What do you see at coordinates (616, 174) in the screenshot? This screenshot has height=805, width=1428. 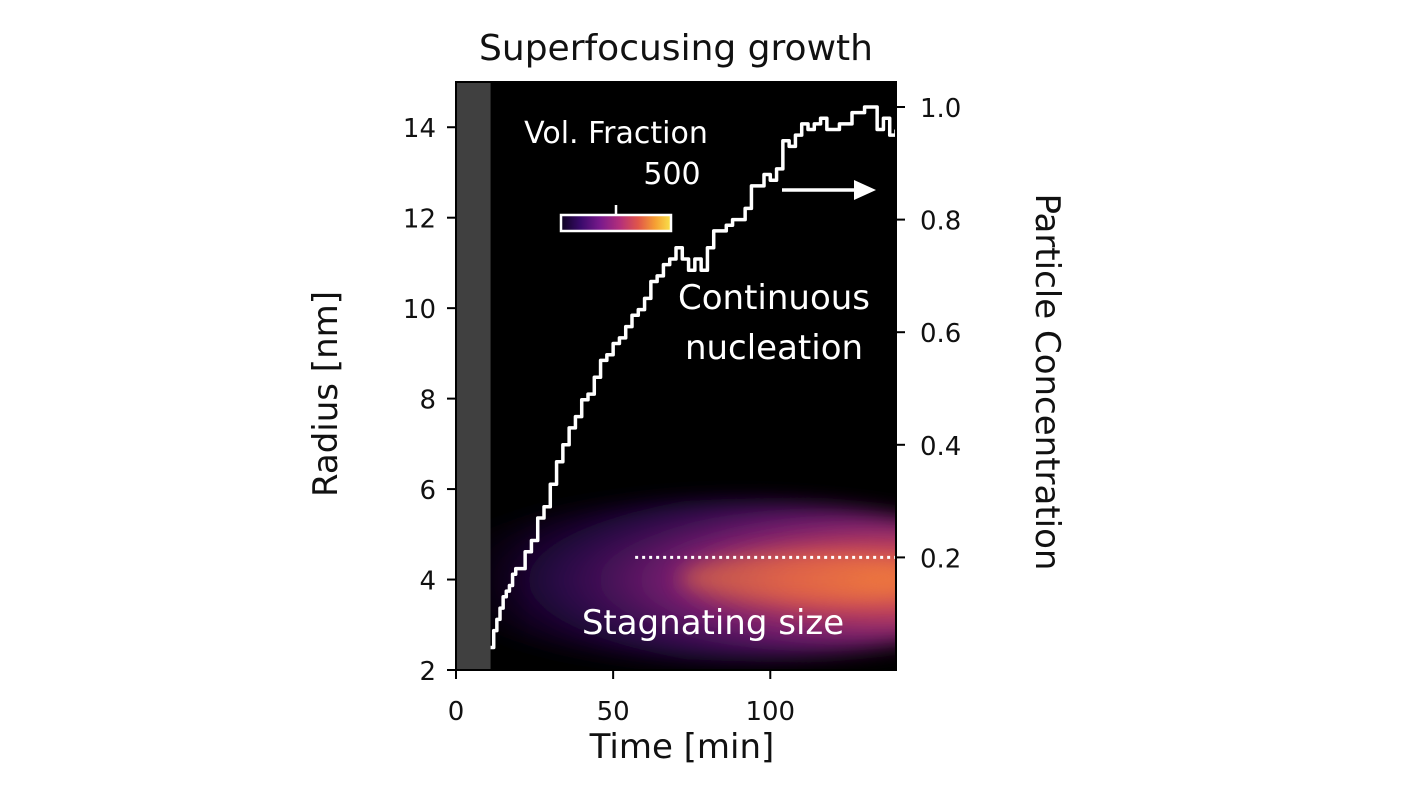 I see `colorbar: Vol. Fraction 500` at bounding box center [616, 174].